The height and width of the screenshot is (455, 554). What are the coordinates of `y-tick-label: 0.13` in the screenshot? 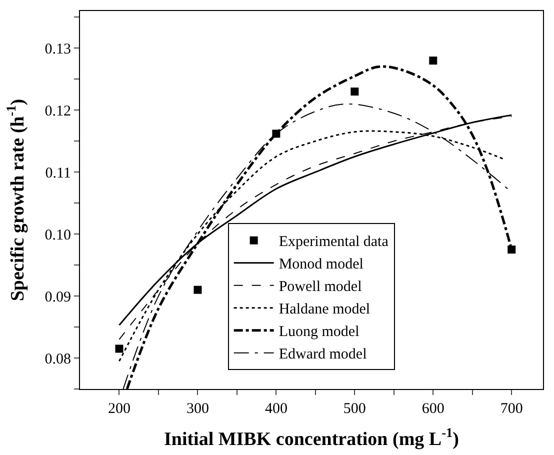 It's located at (57, 49).